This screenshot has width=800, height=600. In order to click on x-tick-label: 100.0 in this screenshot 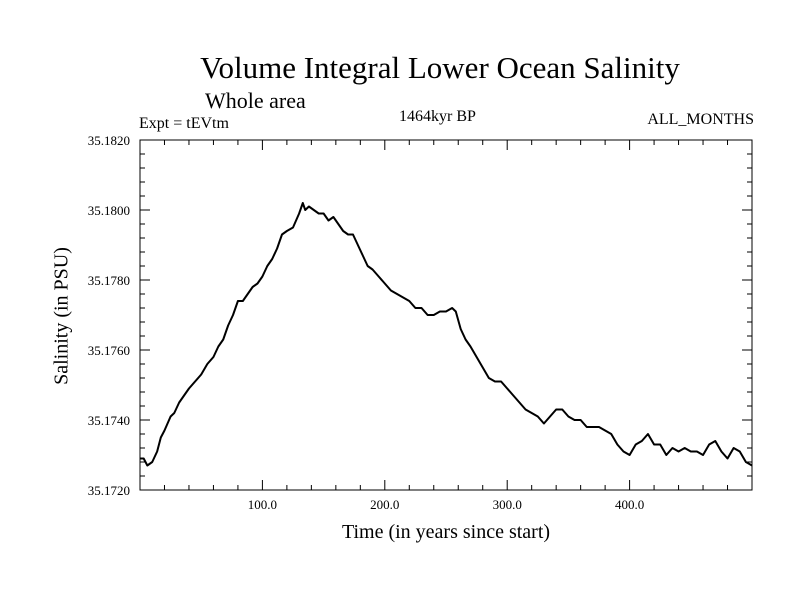, I will do `click(262, 504)`.